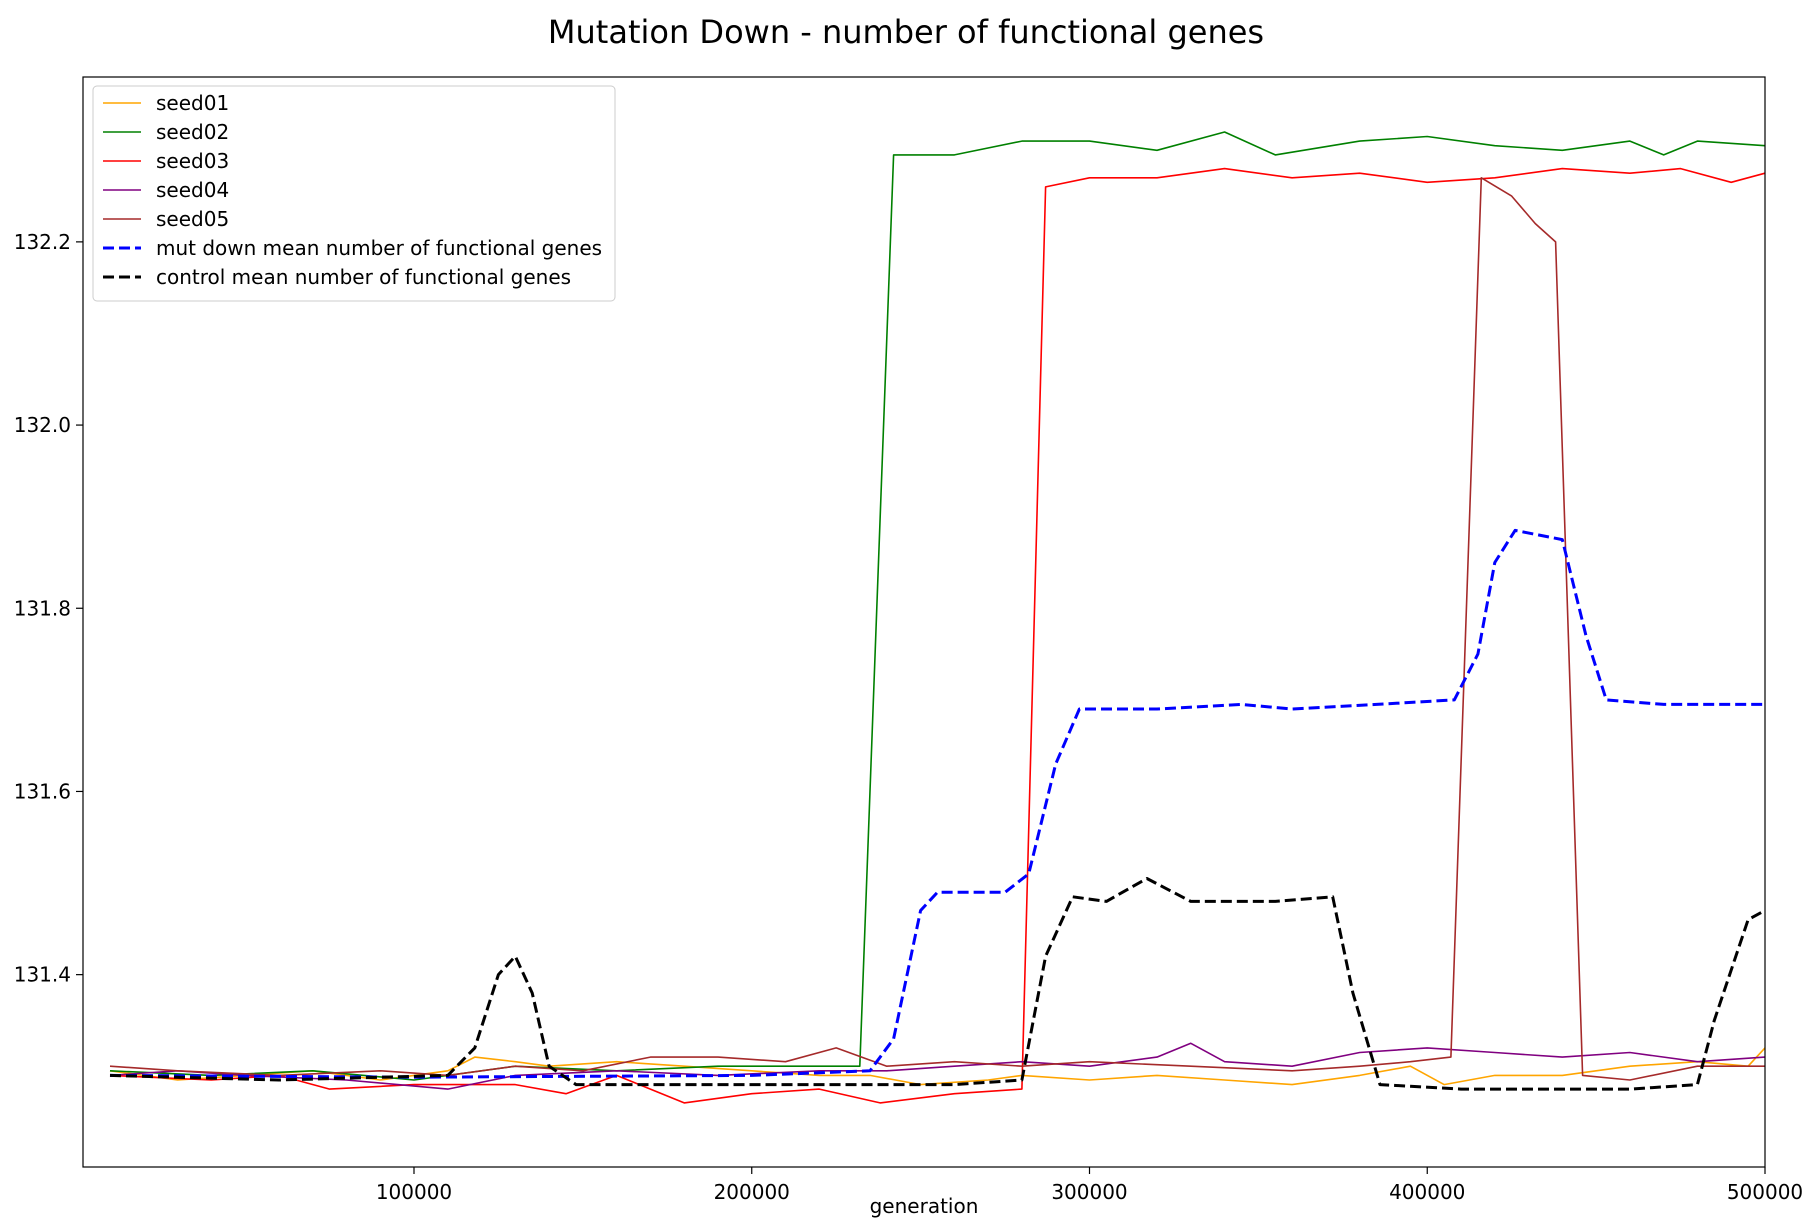  What do you see at coordinates (414, 1192) in the screenshot?
I see `x-tick-label: 100000` at bounding box center [414, 1192].